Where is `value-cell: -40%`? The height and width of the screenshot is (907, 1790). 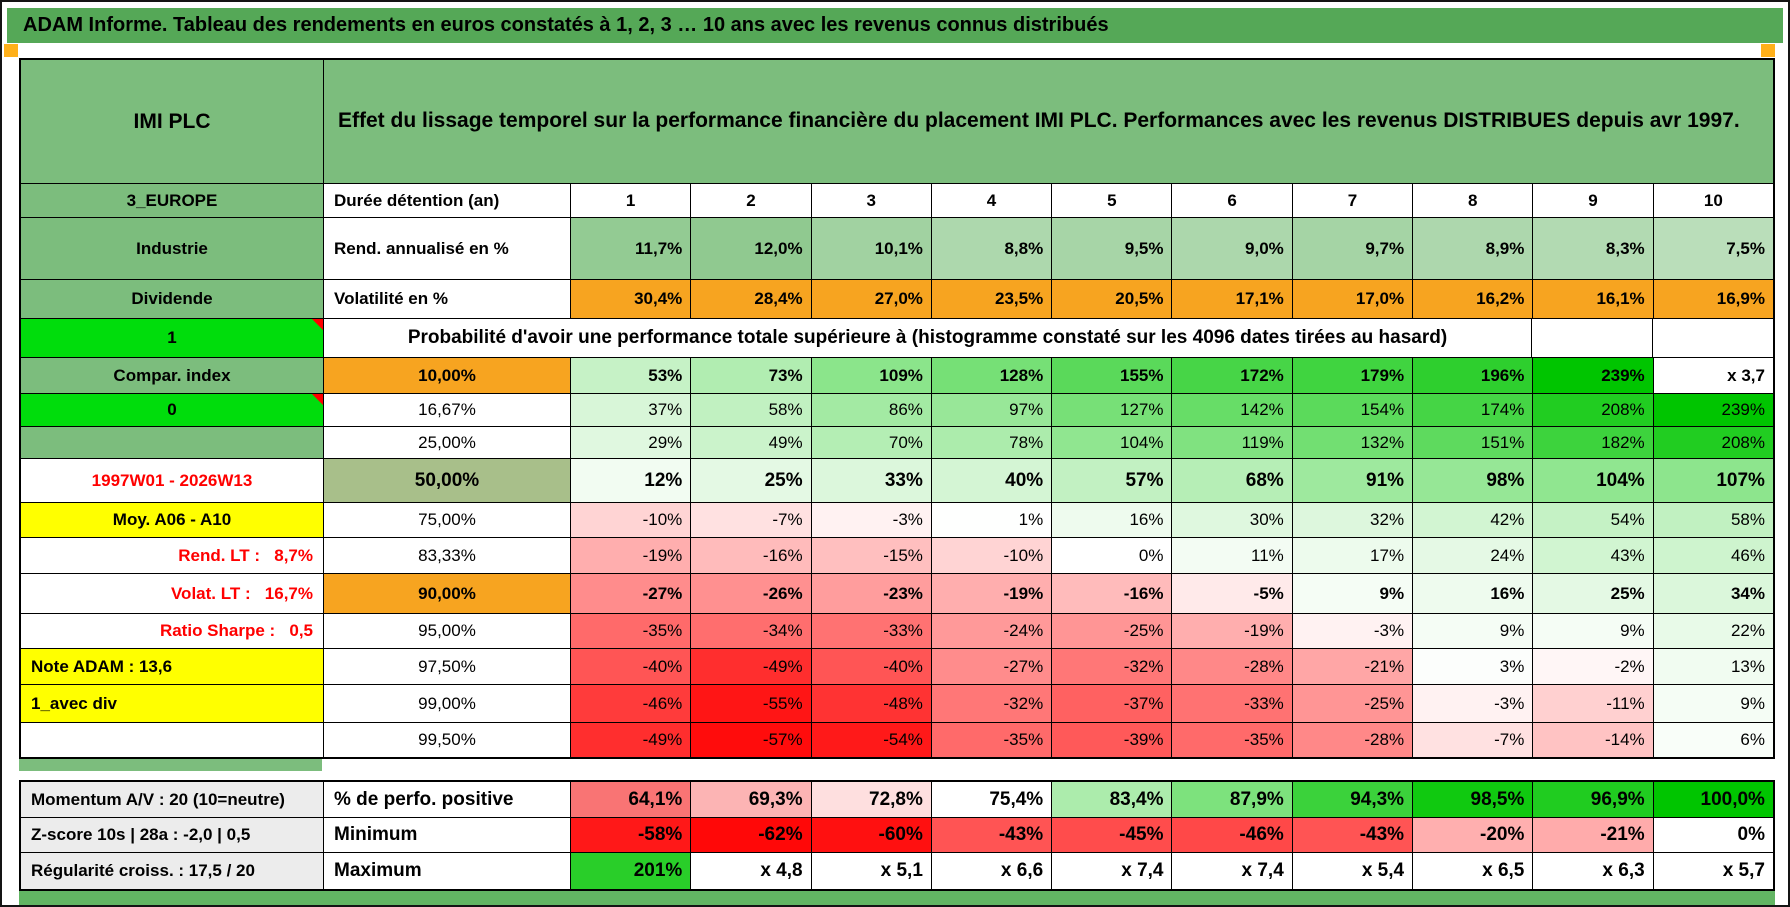
value-cell: -40% is located at coordinates (871, 667).